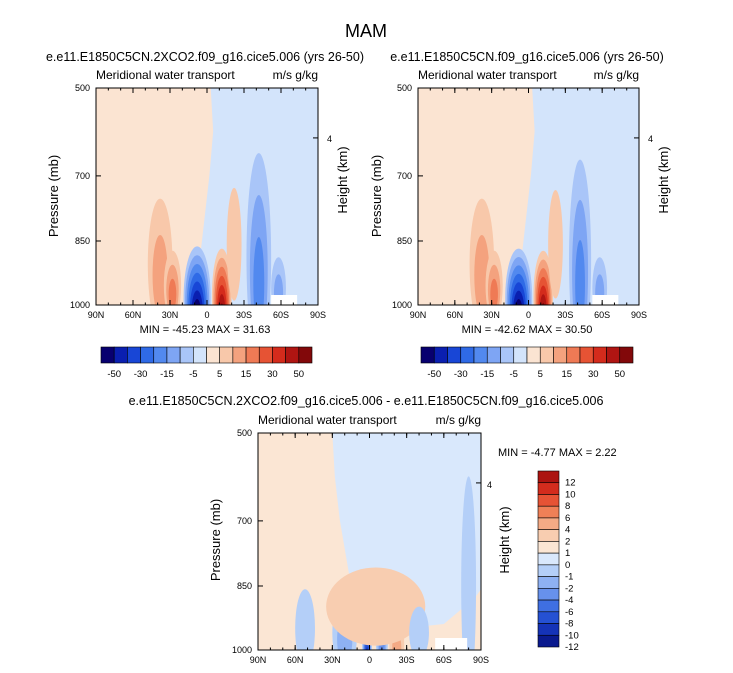  Describe the element at coordinates (481, 660) in the screenshot. I see `x-tick-label: 90S` at that location.